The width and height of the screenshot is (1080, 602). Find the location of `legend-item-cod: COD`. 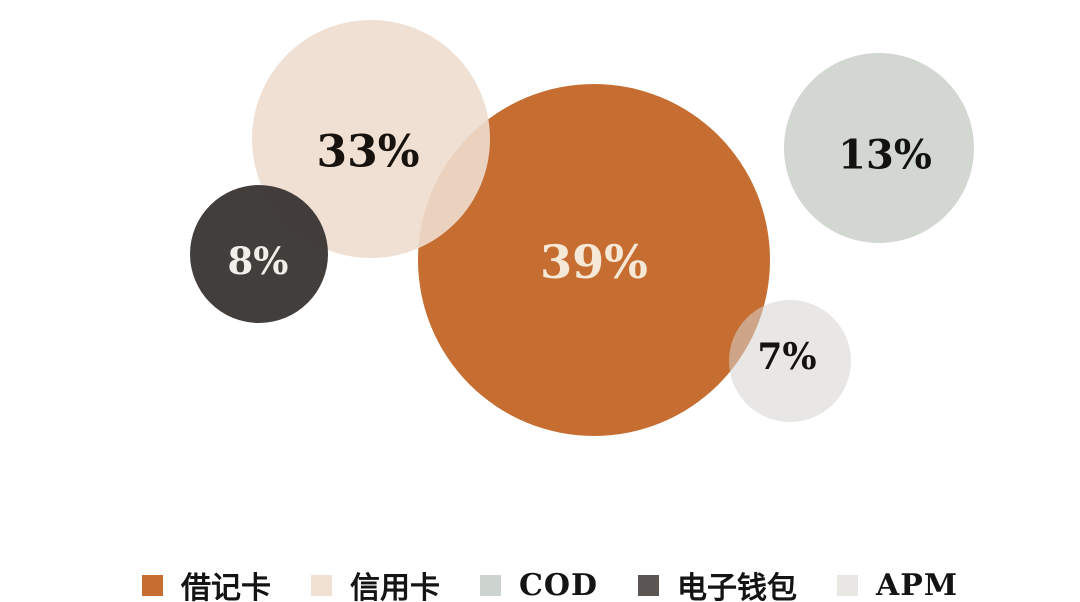

legend-item-cod: COD is located at coordinates (539, 585).